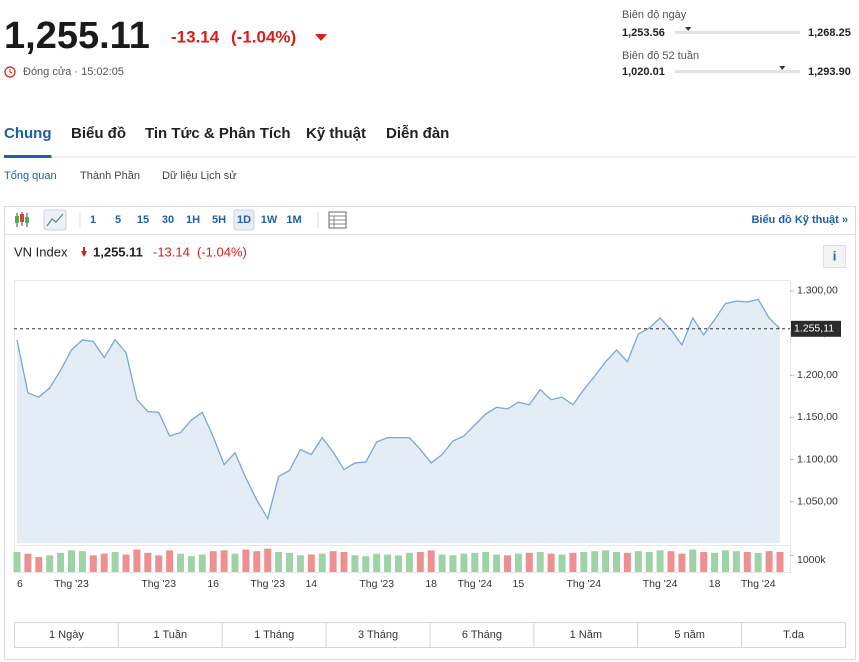  Describe the element at coordinates (811, 560) in the screenshot. I see `volume-tick-label: 1000k` at that location.